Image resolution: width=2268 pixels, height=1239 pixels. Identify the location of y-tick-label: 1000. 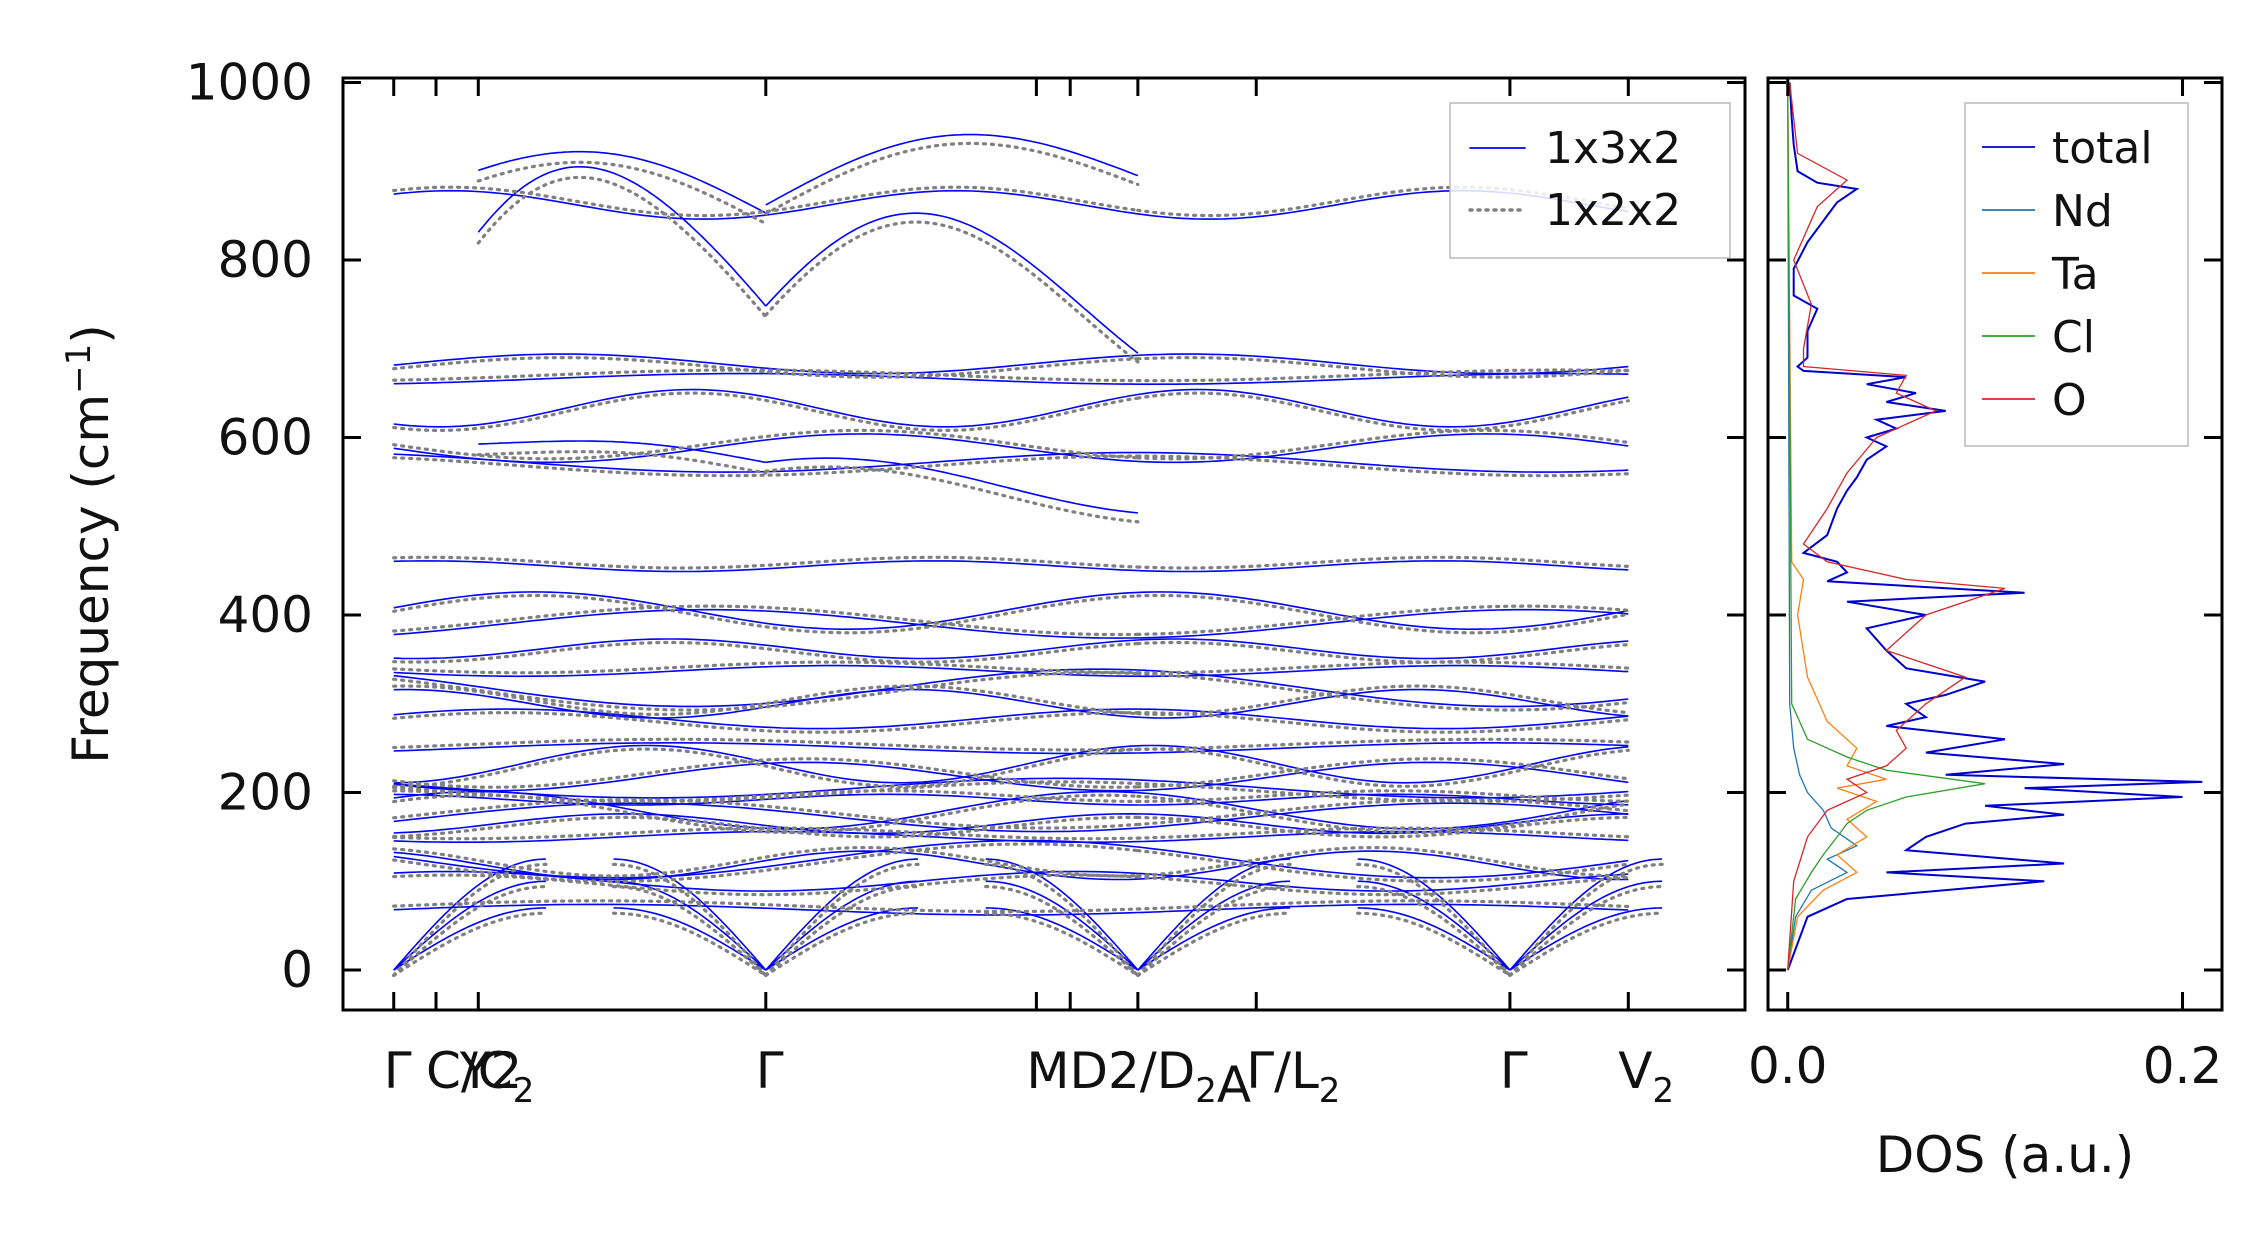
(249, 82).